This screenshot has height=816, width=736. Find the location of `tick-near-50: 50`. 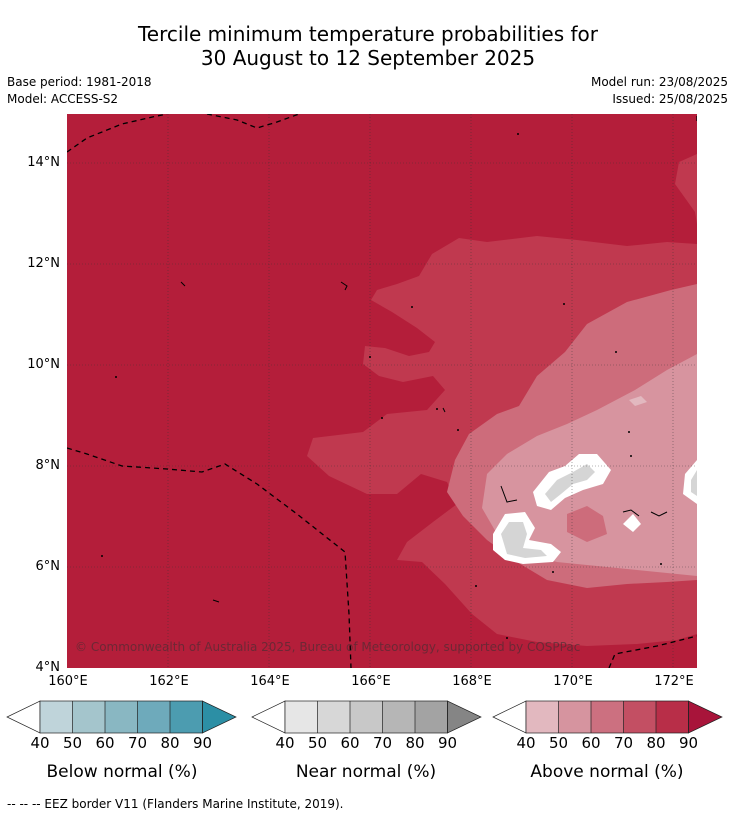

tick-near-50: 50 is located at coordinates (317, 743).